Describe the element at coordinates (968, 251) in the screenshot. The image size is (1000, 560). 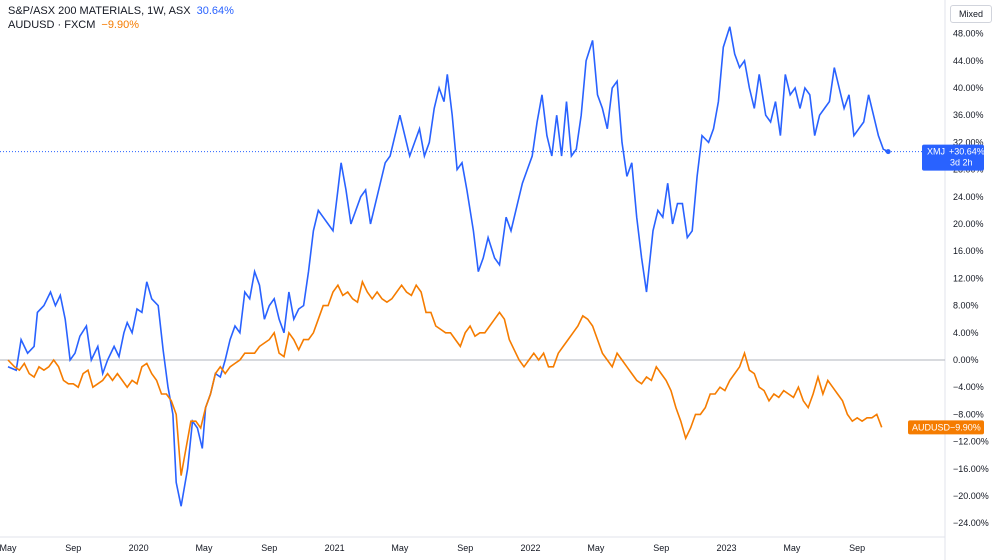
I see `y-tick-label: 16.00%` at that location.